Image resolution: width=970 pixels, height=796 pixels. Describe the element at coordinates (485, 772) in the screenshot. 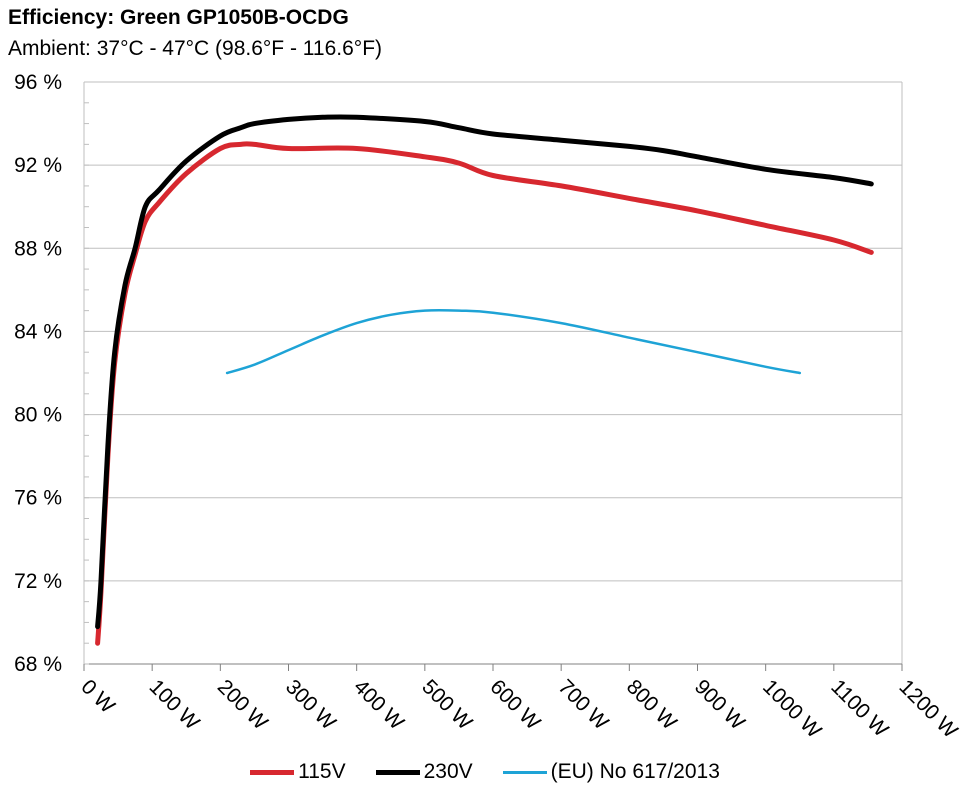

I see `legend: 115V 230V (EU) No 617/2013` at that location.